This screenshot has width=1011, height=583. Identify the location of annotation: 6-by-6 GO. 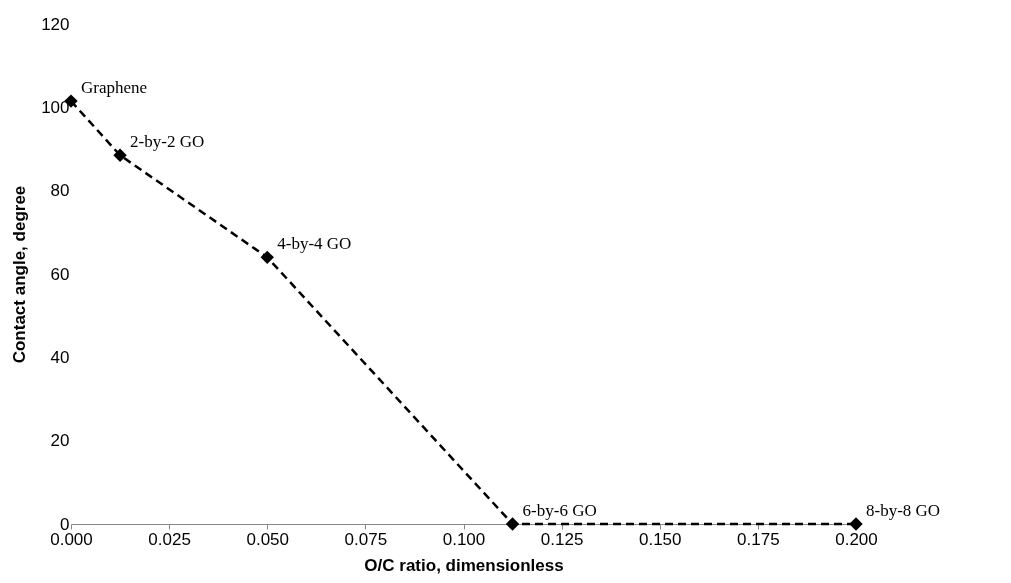
(559, 510).